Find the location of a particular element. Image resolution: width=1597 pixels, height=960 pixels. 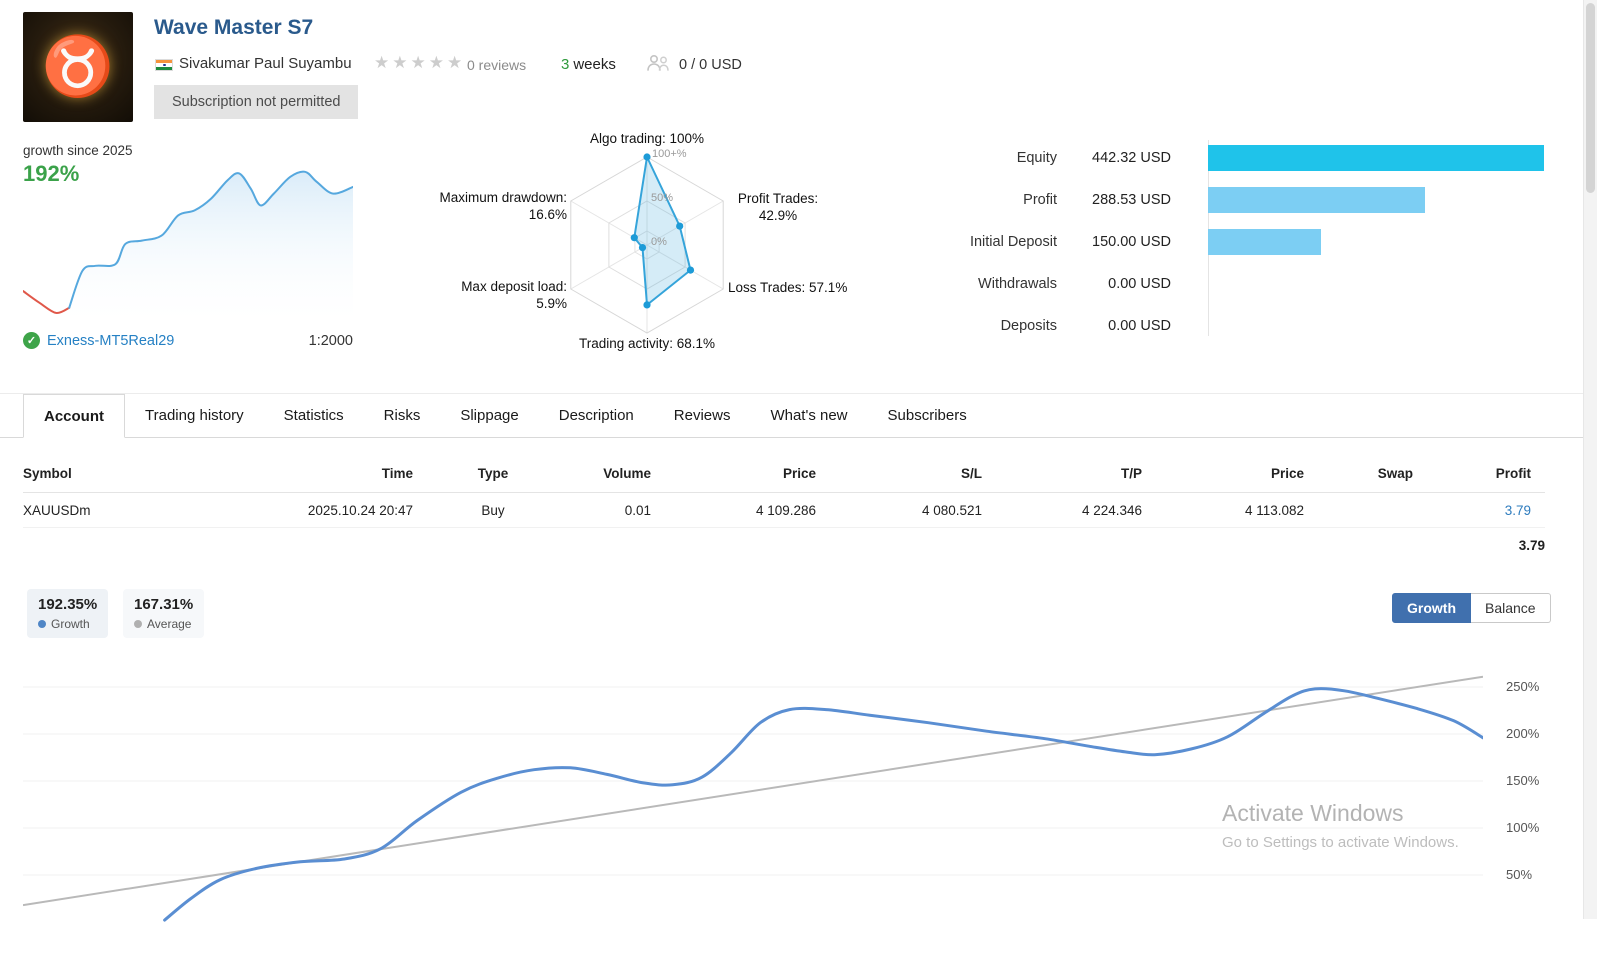

legend-chip-growth: 192.35% Growth is located at coordinates (68, 613).